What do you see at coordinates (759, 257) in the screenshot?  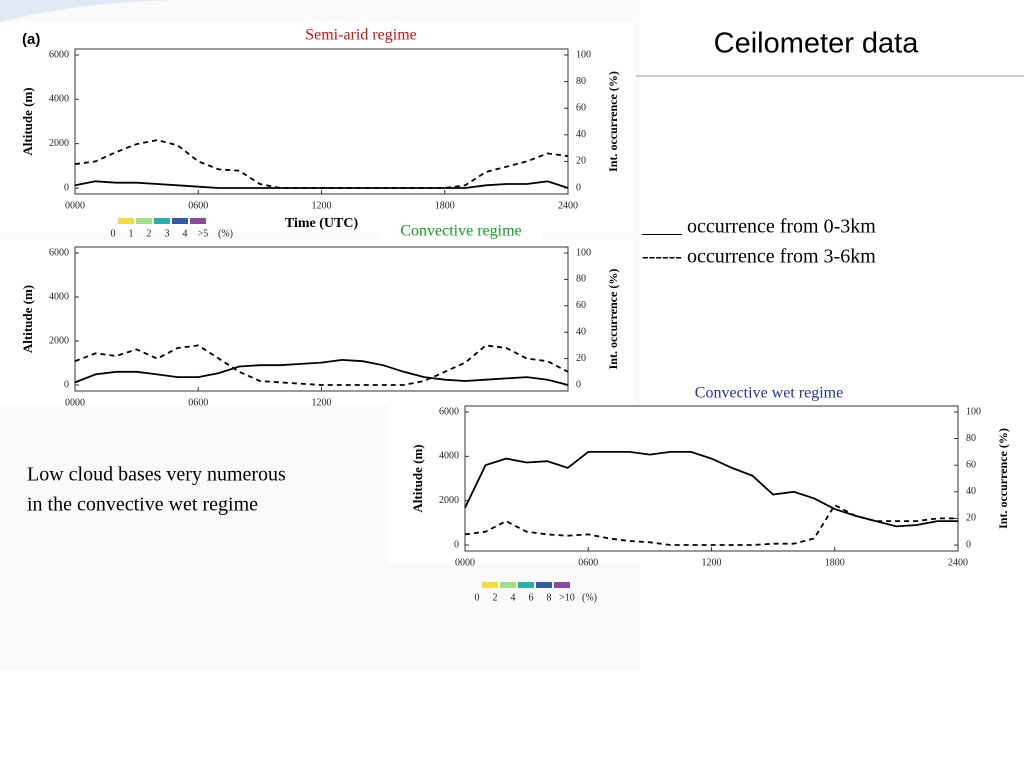 I see `legend-dashed: ------ occurrence from 3-6km` at bounding box center [759, 257].